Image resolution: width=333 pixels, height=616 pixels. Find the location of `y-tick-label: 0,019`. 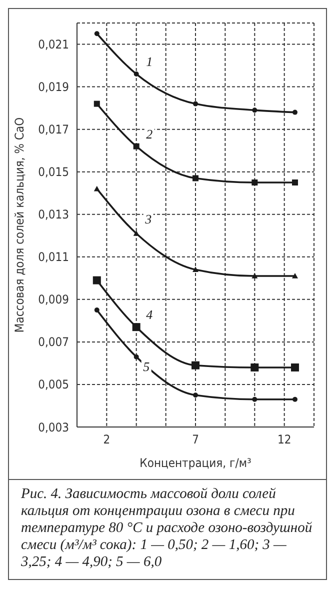

y-tick-label: 0,019 is located at coordinates (54, 87).